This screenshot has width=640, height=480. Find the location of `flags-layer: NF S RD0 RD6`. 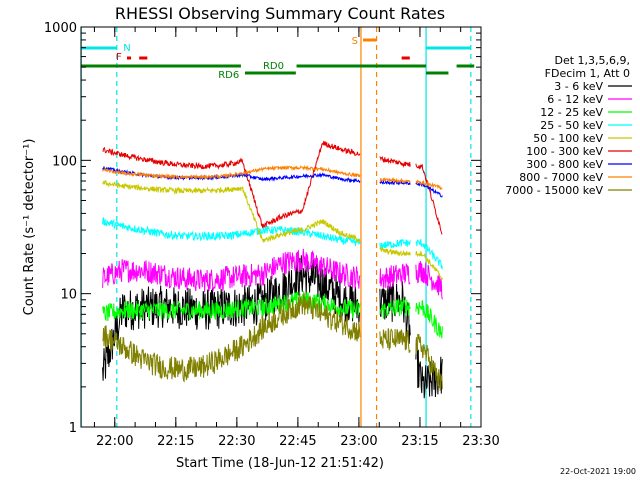

flags-layer: NF S RD0 RD6 is located at coordinates (278, 58).